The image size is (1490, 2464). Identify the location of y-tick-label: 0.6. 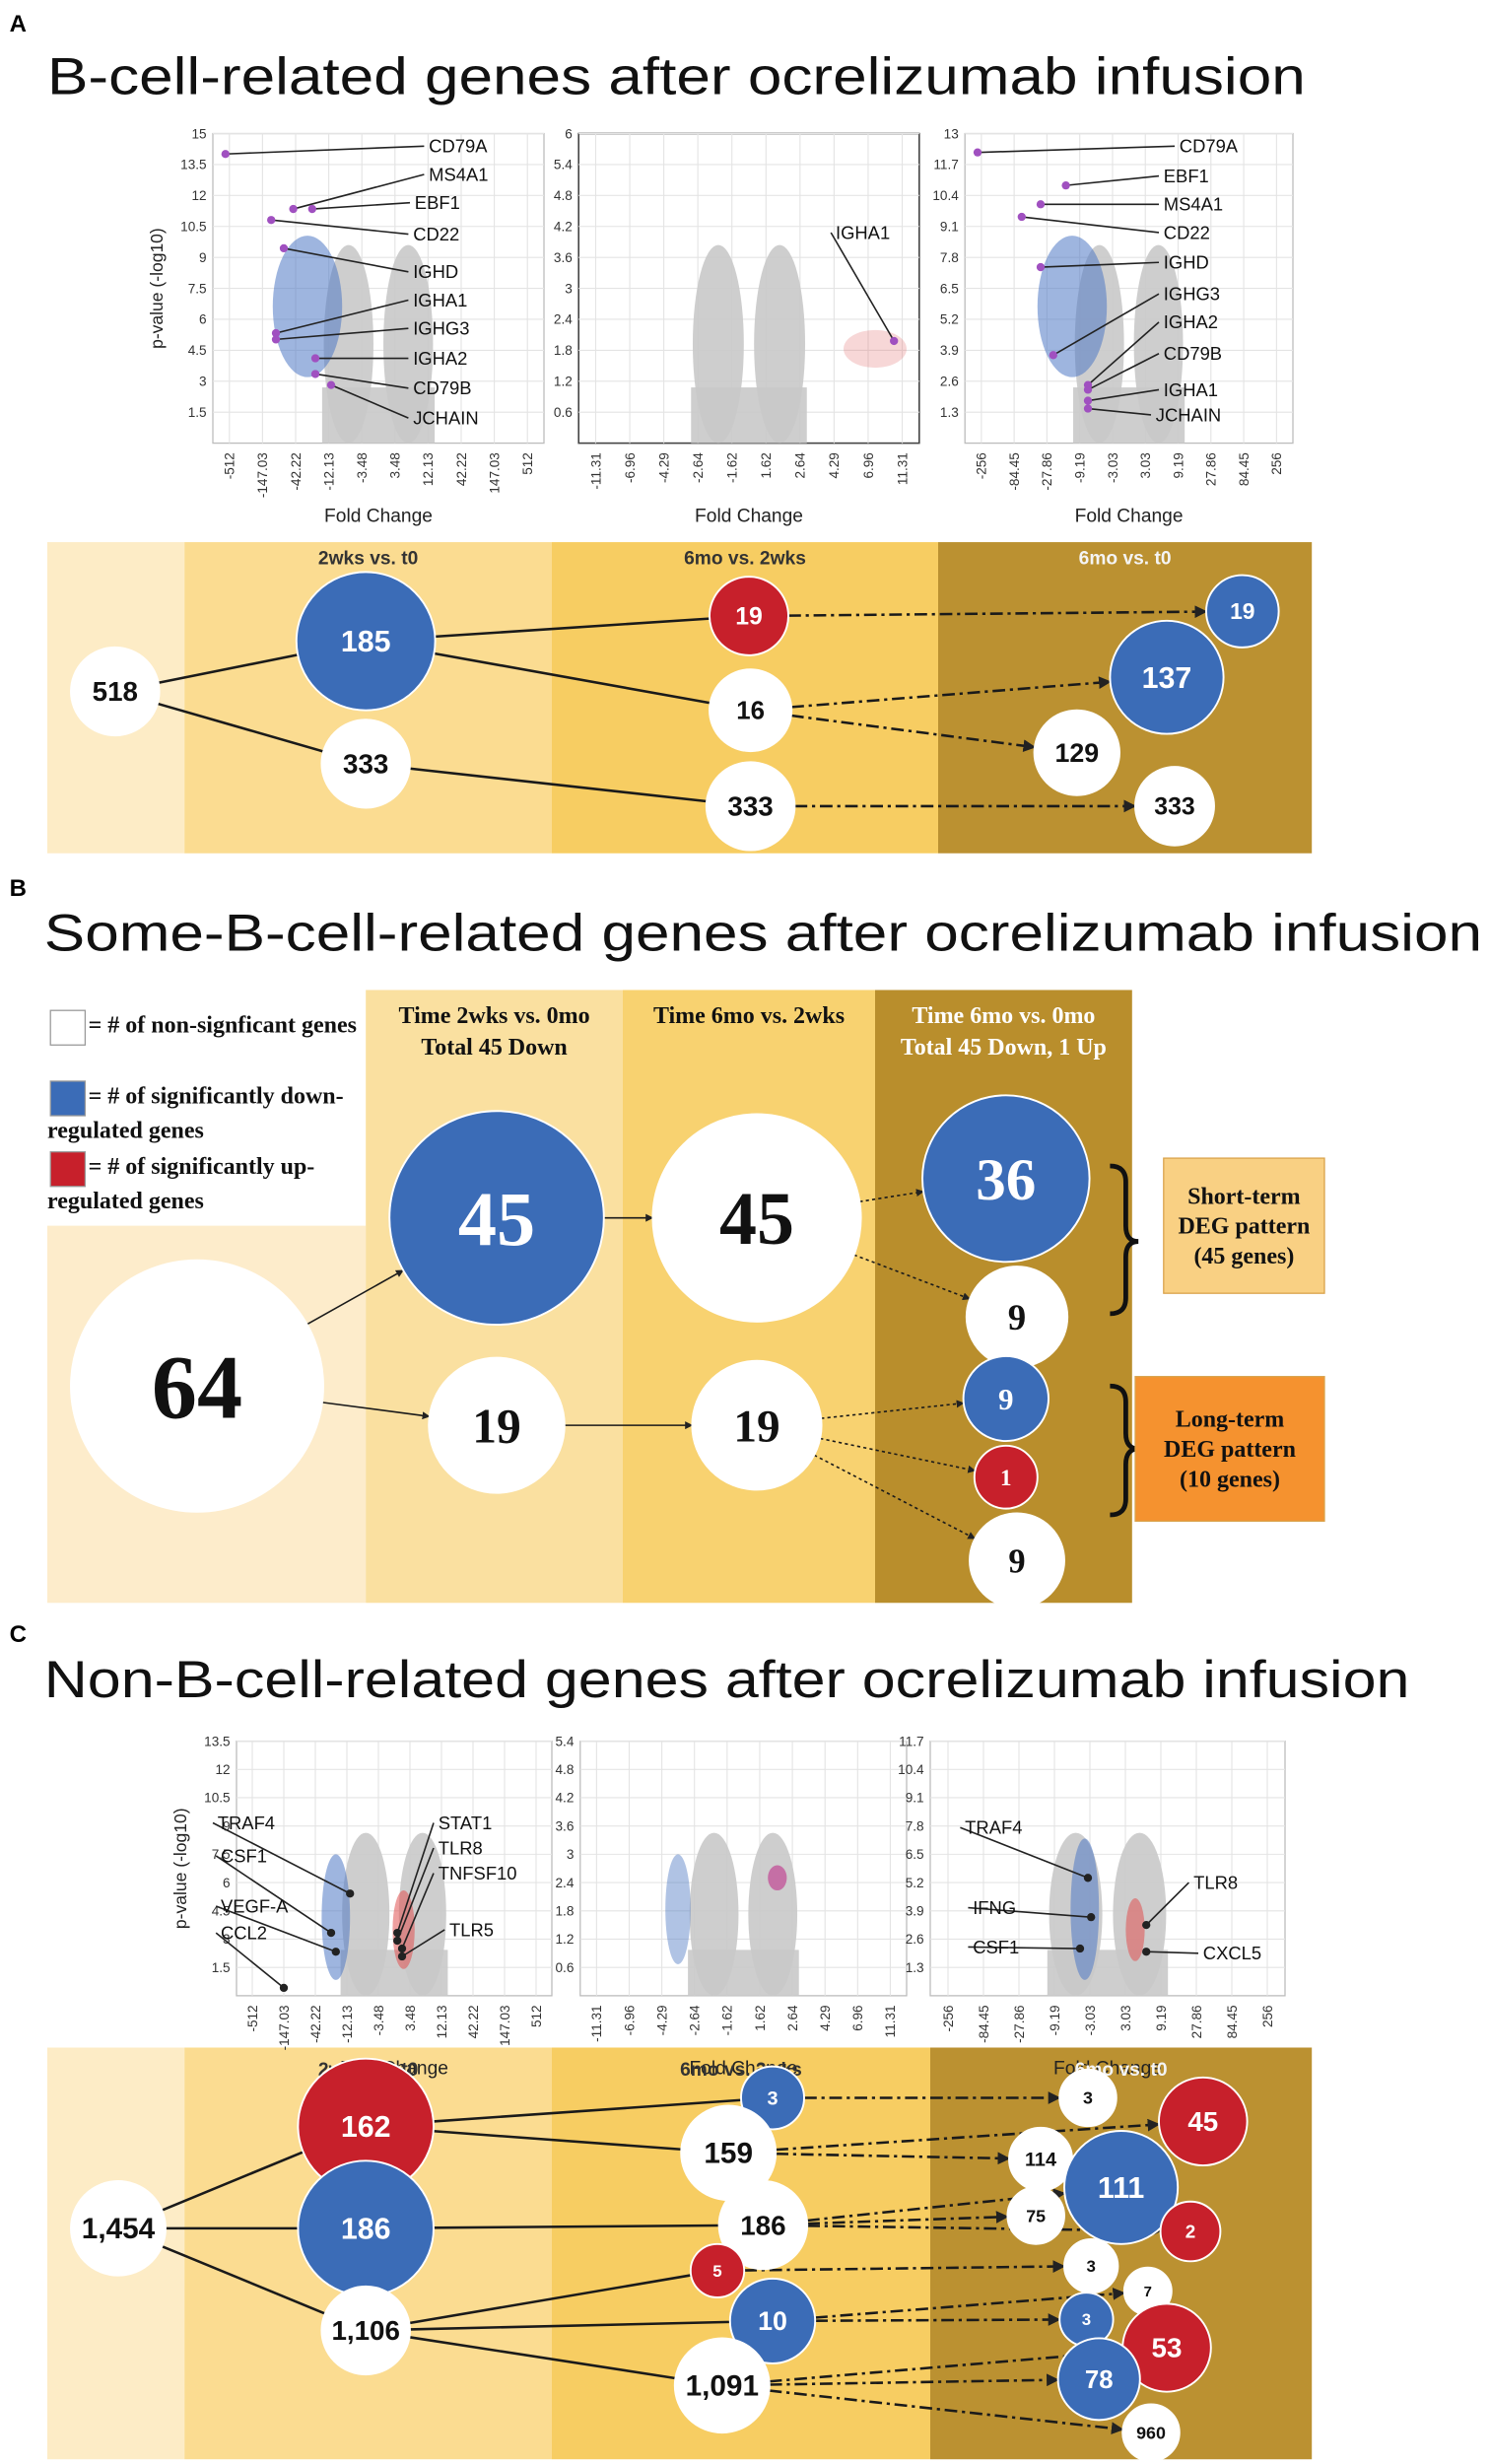
(563, 412).